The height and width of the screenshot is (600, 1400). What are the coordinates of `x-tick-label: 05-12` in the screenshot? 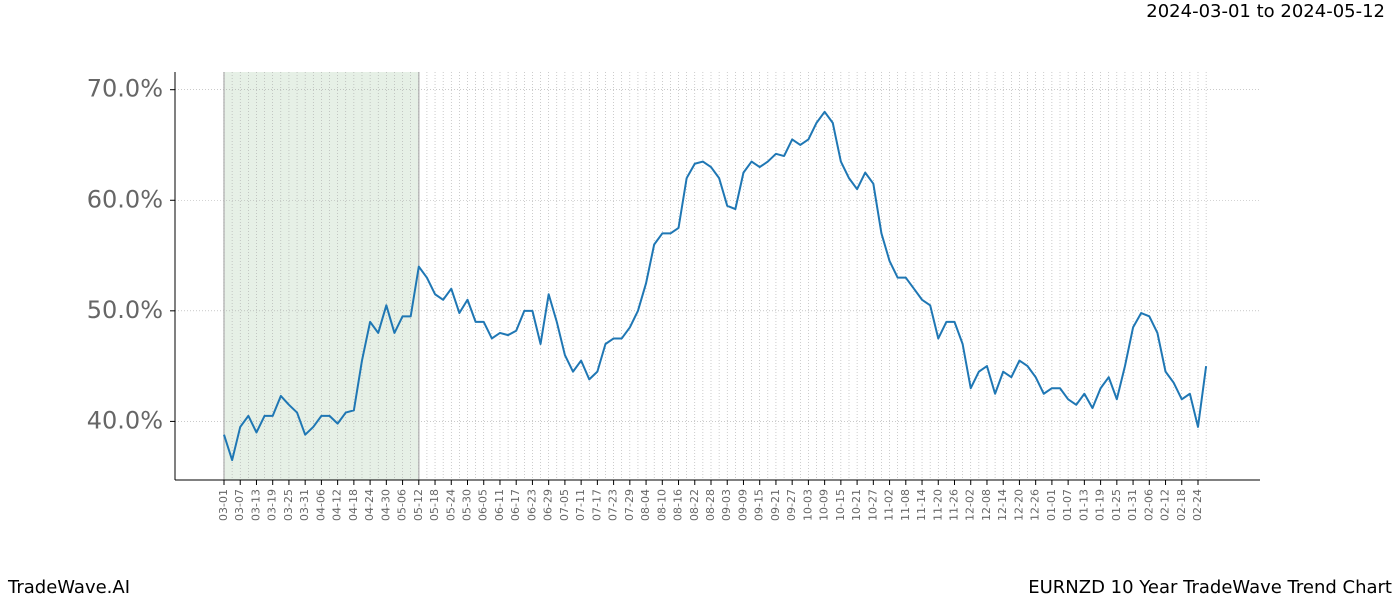 It's located at (418, 505).